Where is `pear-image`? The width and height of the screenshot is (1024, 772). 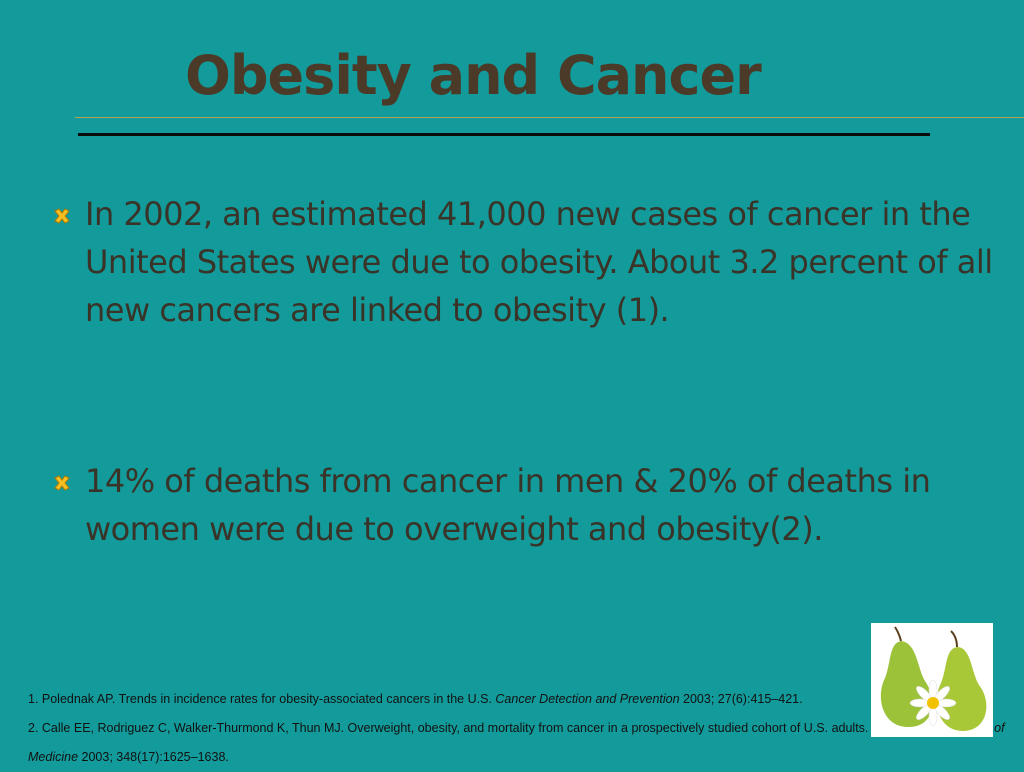 pear-image is located at coordinates (932, 680).